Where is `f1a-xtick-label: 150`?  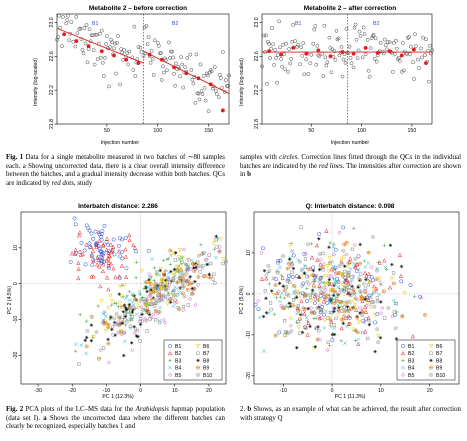 f1a-xtick-label: 150 is located at coordinates (208, 131).